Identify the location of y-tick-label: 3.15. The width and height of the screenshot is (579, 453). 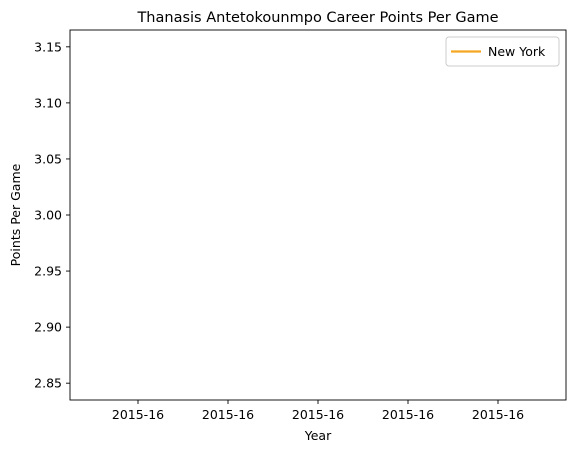
(48, 46).